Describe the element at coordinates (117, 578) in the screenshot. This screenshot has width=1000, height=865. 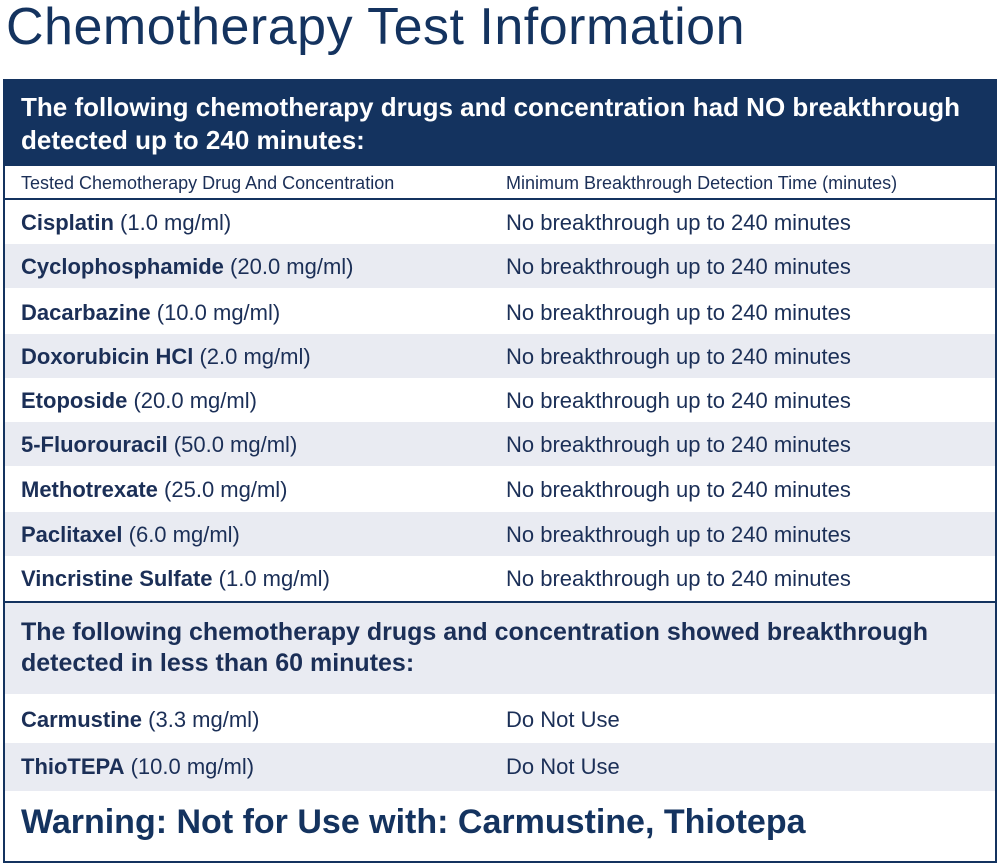
I see `drug-name: Vincristine Sulfate` at that location.